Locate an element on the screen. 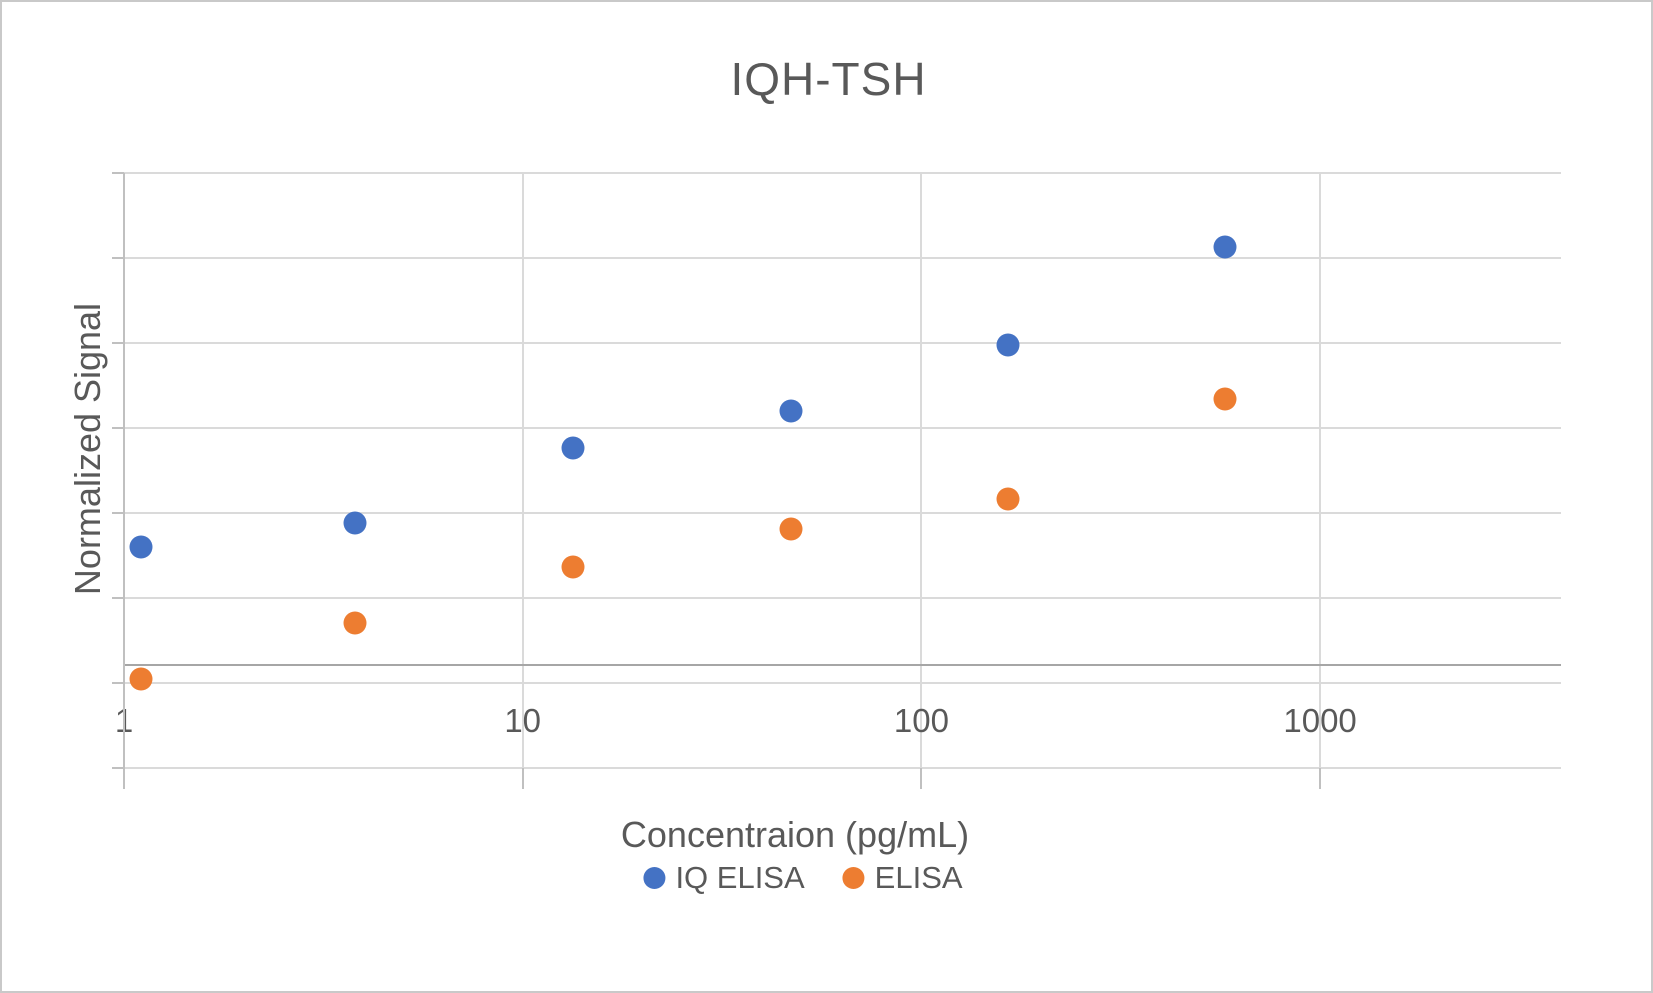  x-tick-label: 1000 is located at coordinates (1320, 720).